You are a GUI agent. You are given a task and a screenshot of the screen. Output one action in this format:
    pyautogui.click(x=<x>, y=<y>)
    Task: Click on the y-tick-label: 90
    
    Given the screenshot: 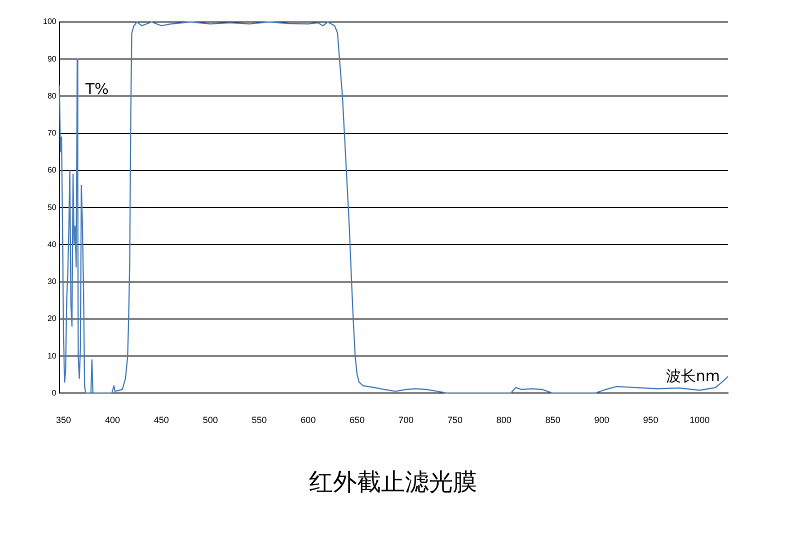 What is the action you would take?
    pyautogui.click(x=52, y=59)
    